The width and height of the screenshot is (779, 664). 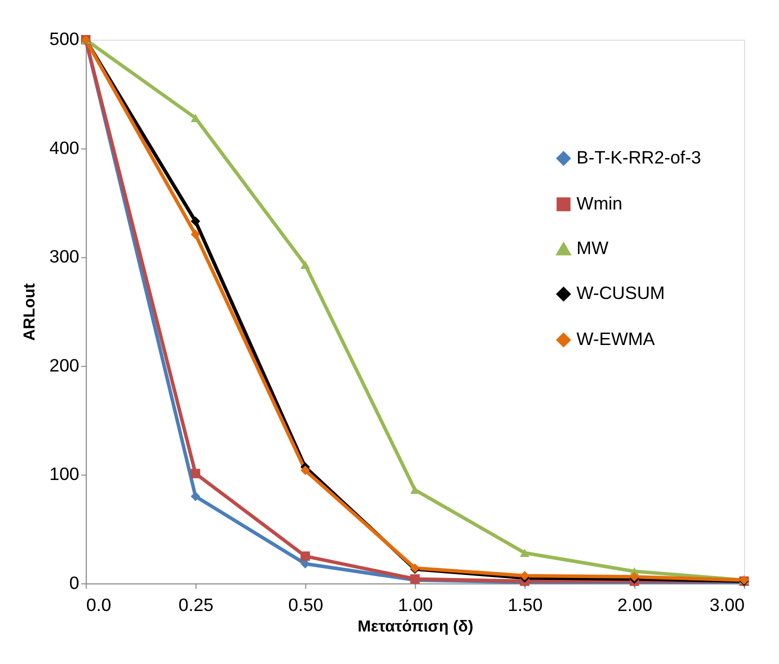 I want to click on y-tick-label: 200, so click(x=64, y=365).